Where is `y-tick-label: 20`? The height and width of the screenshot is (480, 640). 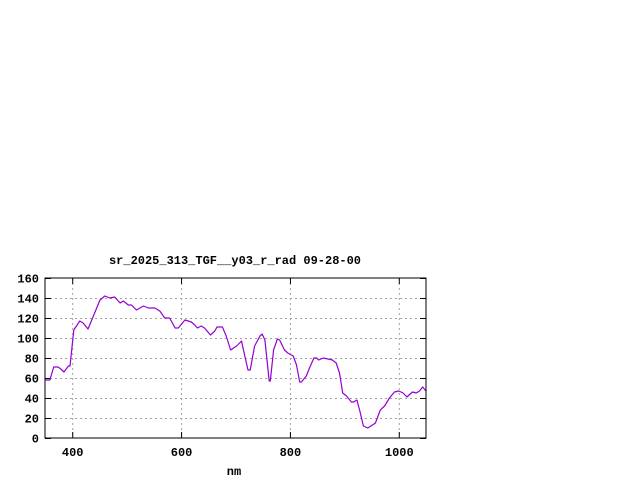
y-tick-label: 20 is located at coordinates (32, 420).